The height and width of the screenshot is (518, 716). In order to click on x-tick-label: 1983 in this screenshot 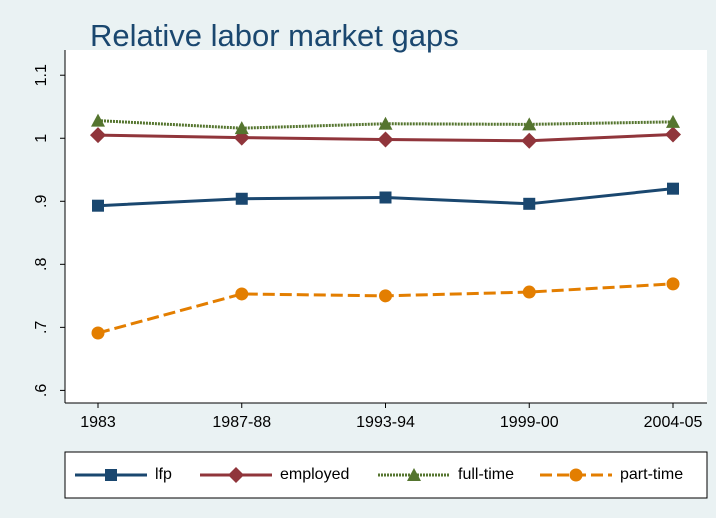, I will do `click(98, 422)`.